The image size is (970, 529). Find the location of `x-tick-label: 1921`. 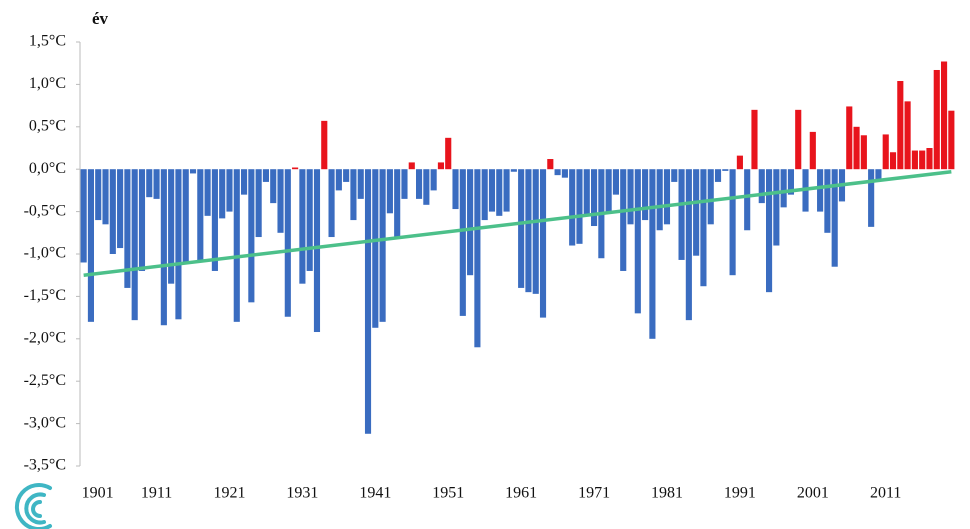

x-tick-label: 1921 is located at coordinates (229, 493).